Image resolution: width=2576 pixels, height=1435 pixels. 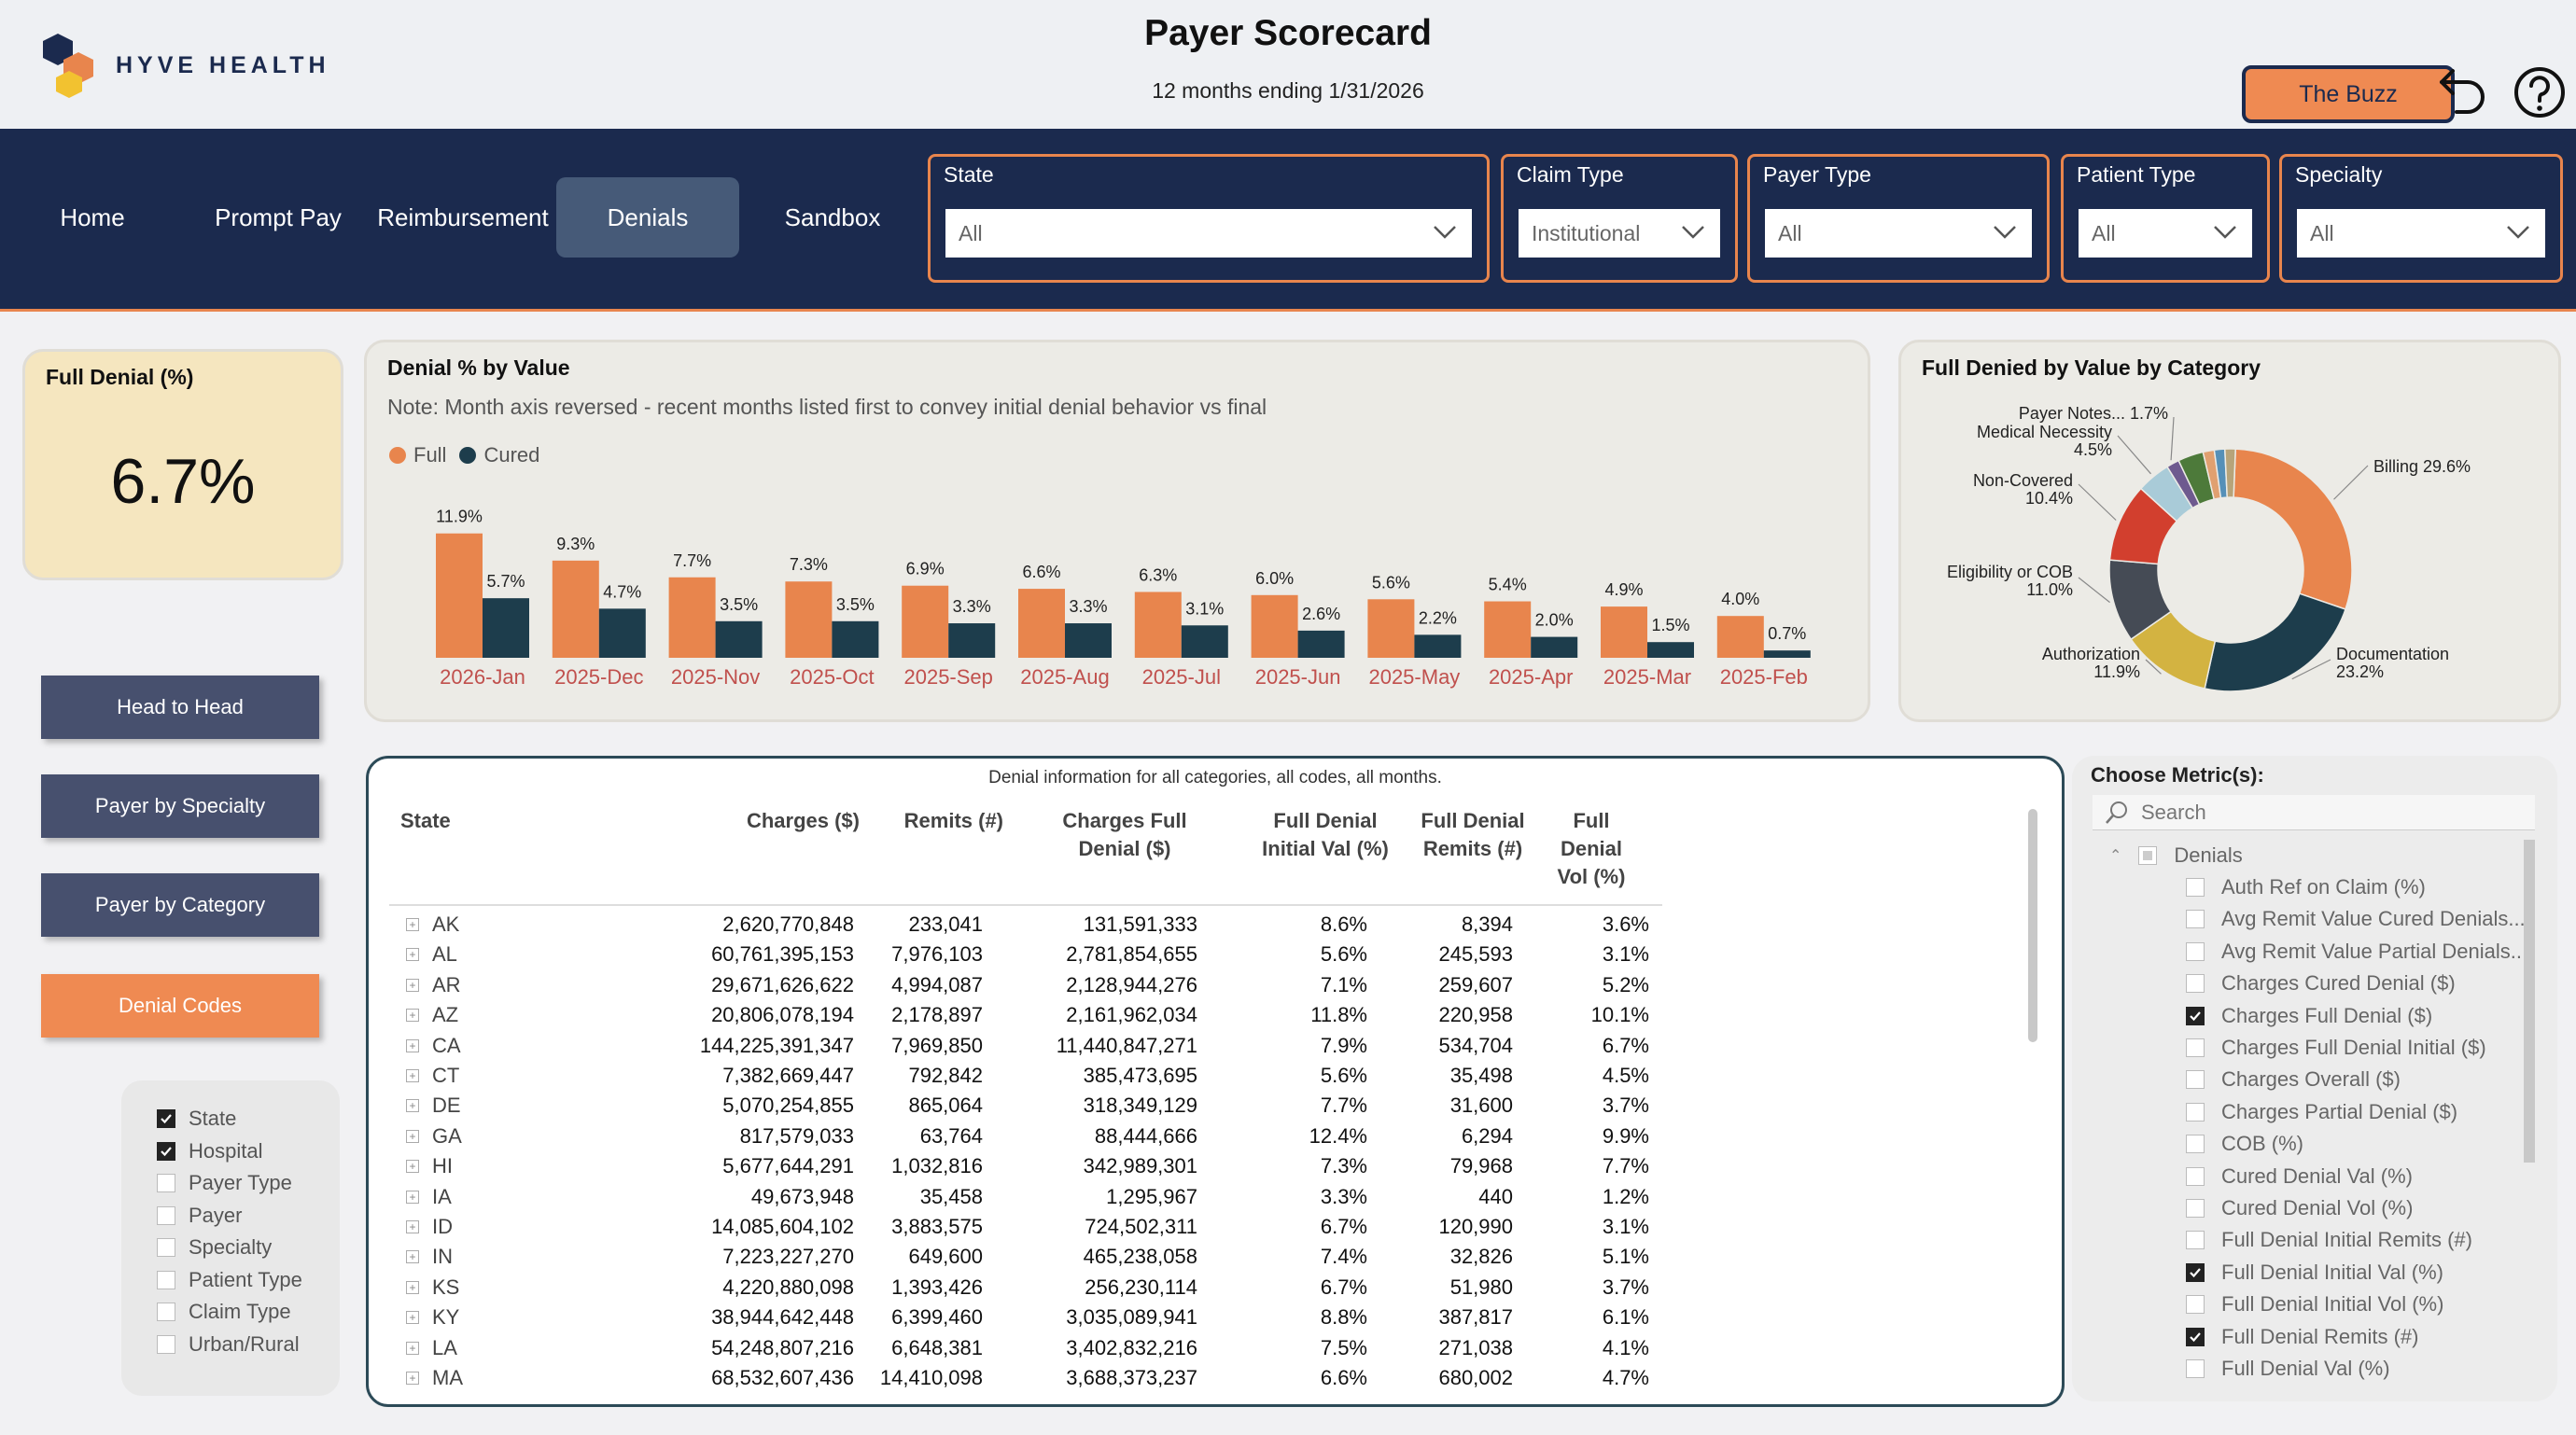 What do you see at coordinates (2314, 1304) in the screenshot?
I see `metric-option: Full Denial Initial Vol (%)` at bounding box center [2314, 1304].